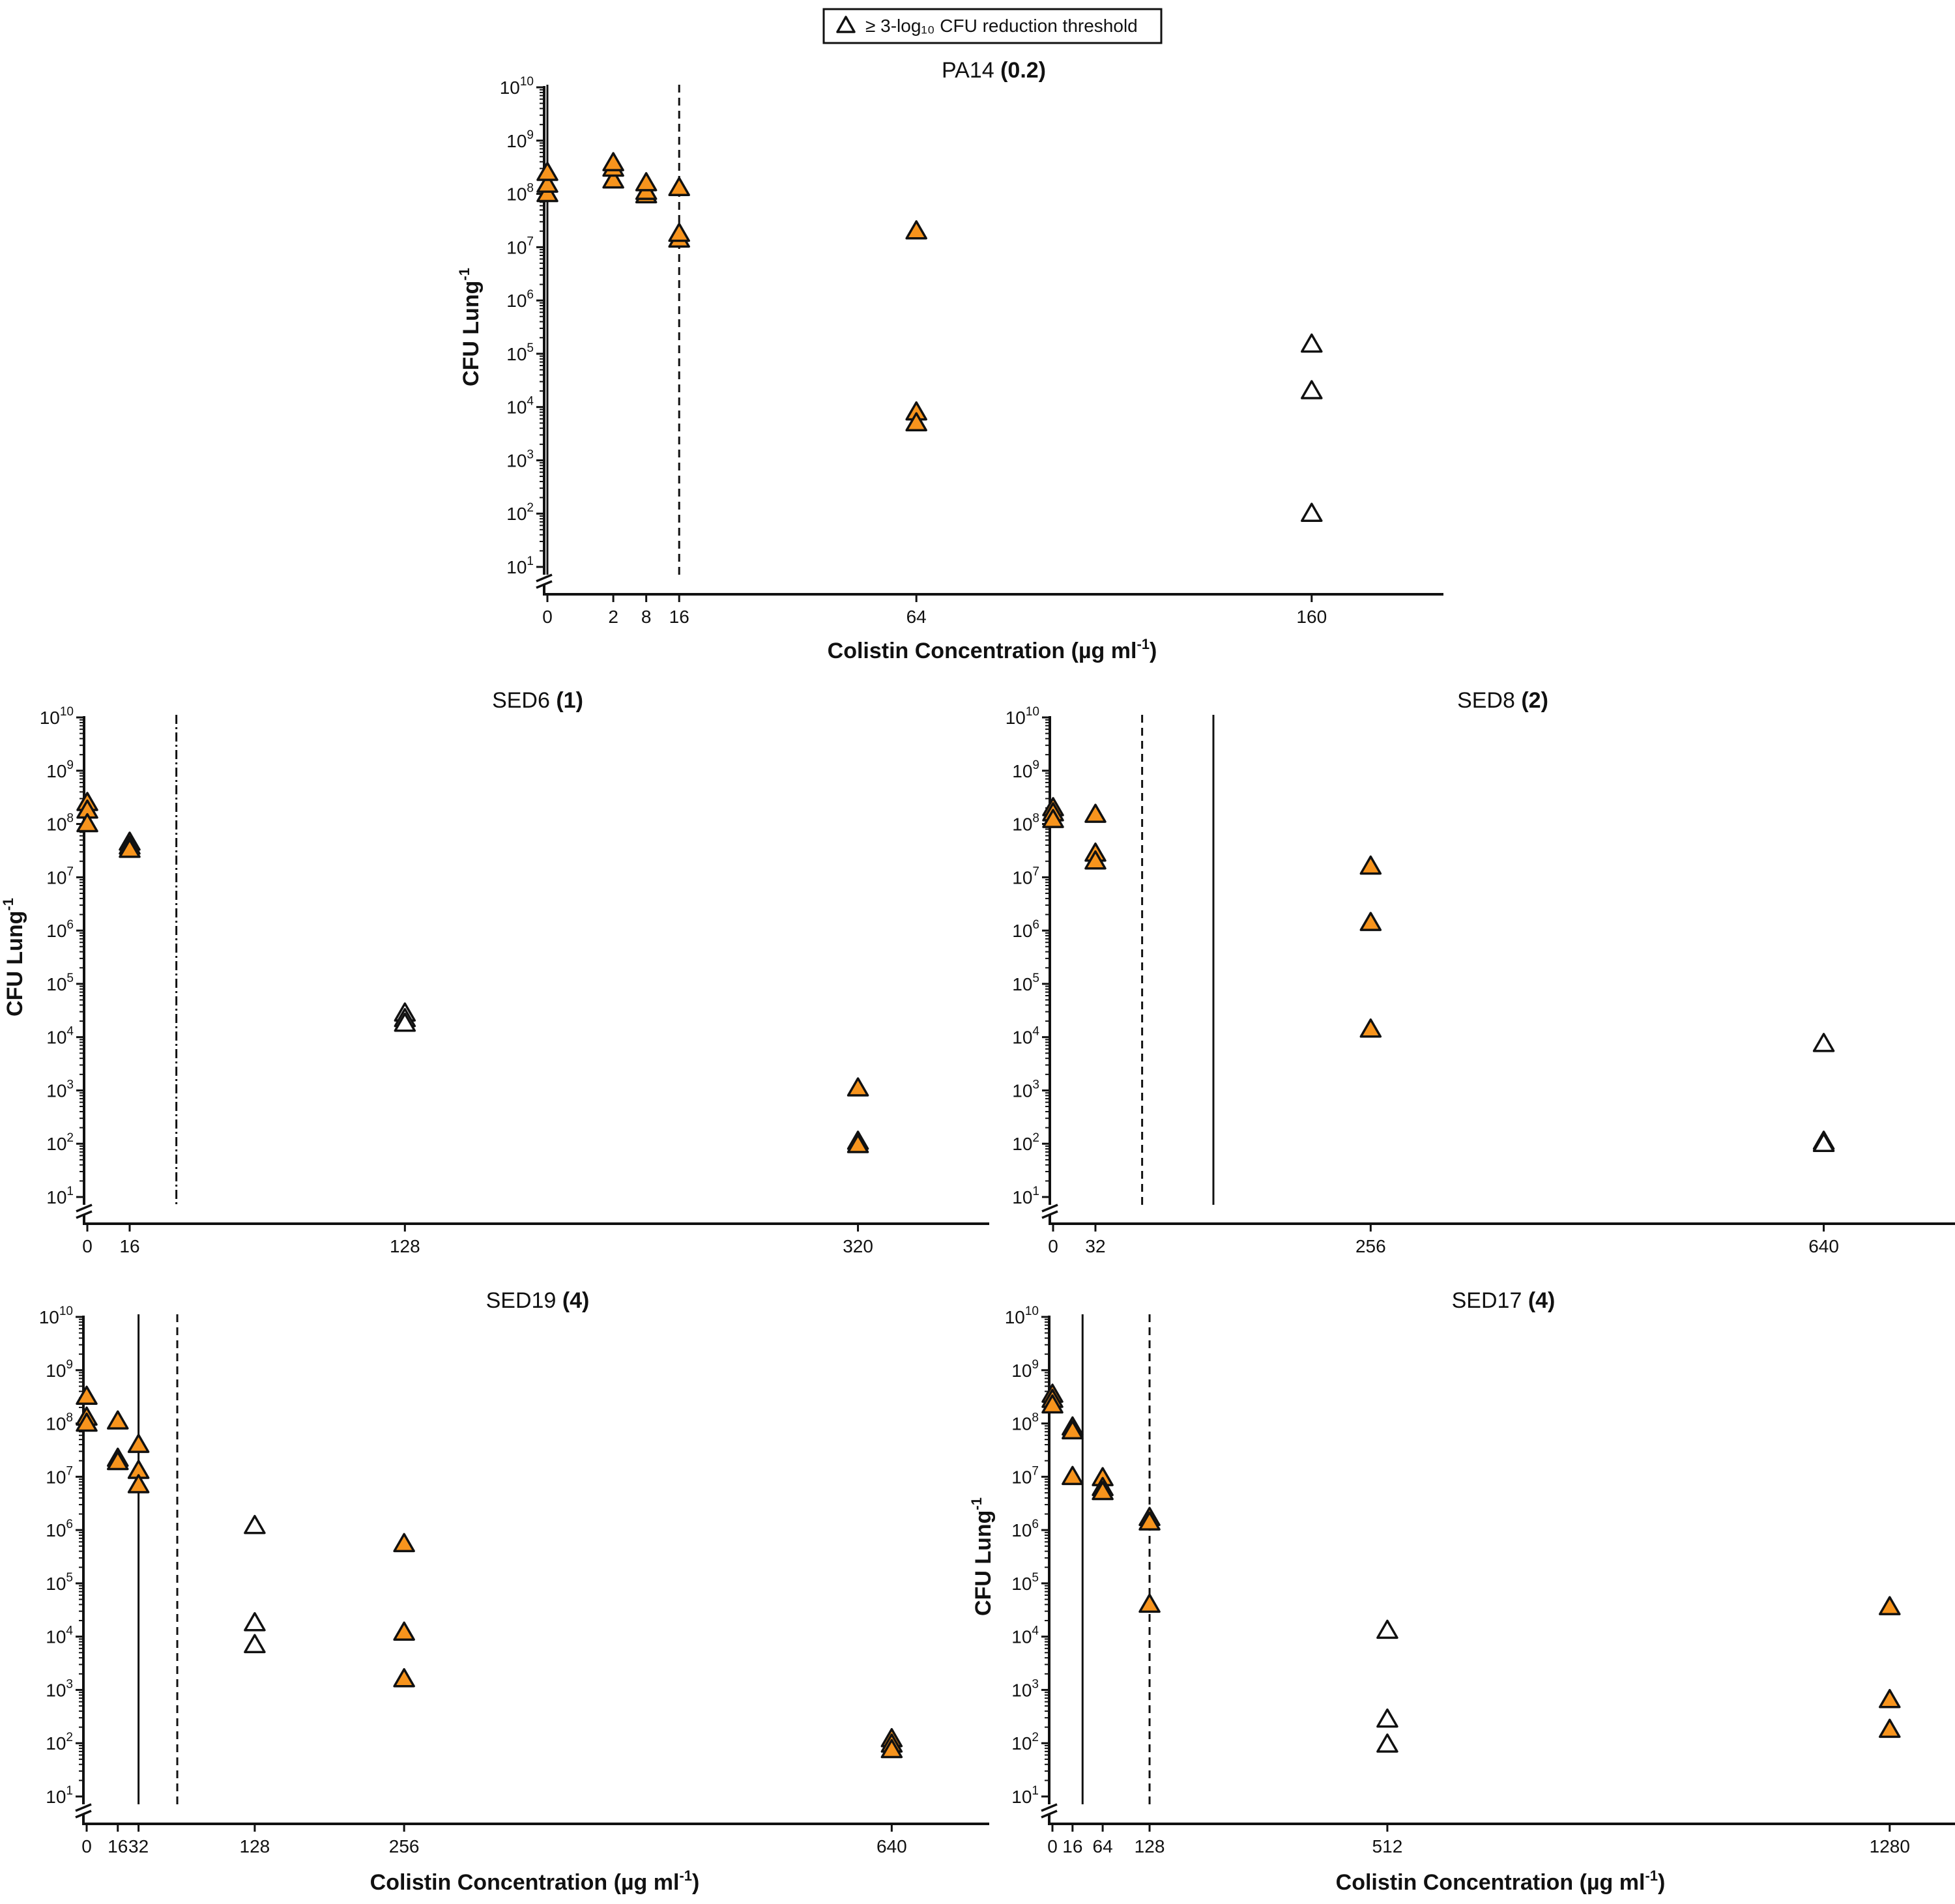 Image resolution: width=1955 pixels, height=1904 pixels. Describe the element at coordinates (1311, 617) in the screenshot. I see `x-tick-label: 160` at that location.